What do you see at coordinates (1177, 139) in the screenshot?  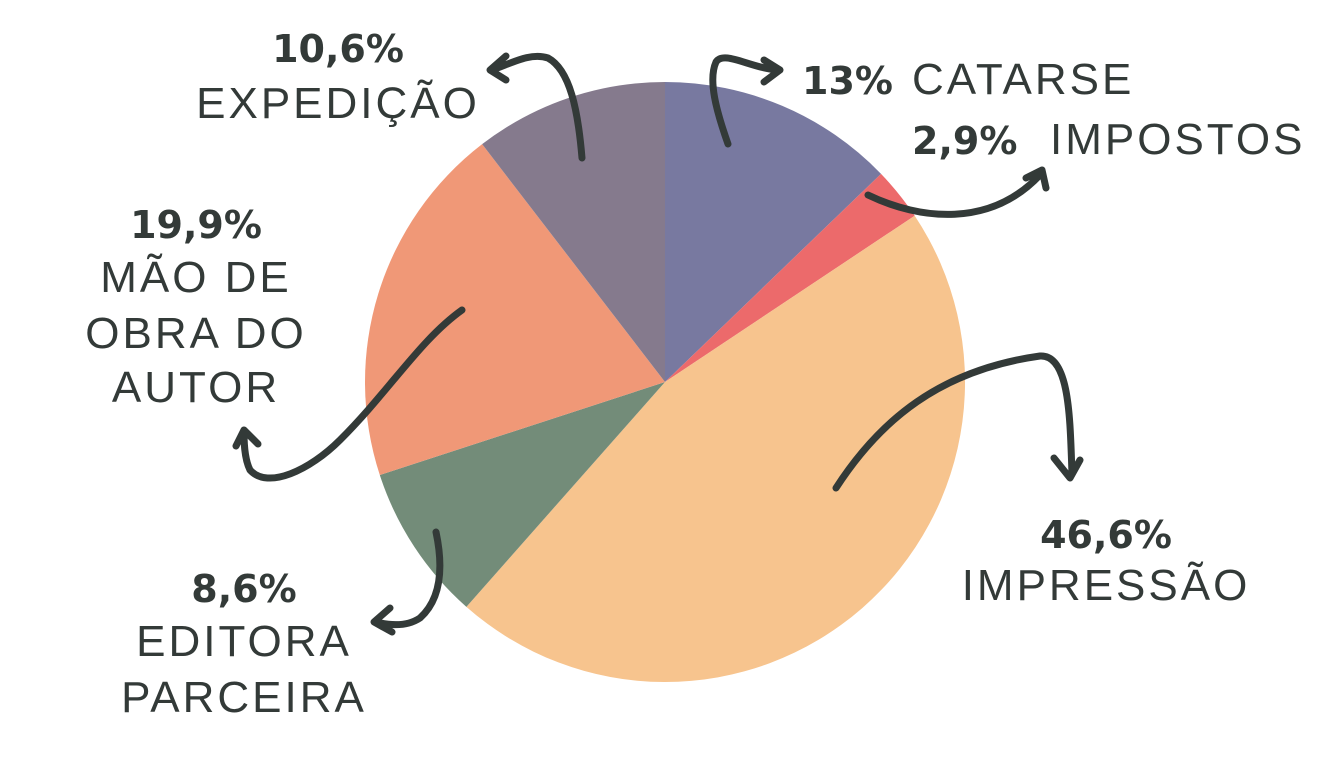 I see `label-impostos: IMPOSTOS` at bounding box center [1177, 139].